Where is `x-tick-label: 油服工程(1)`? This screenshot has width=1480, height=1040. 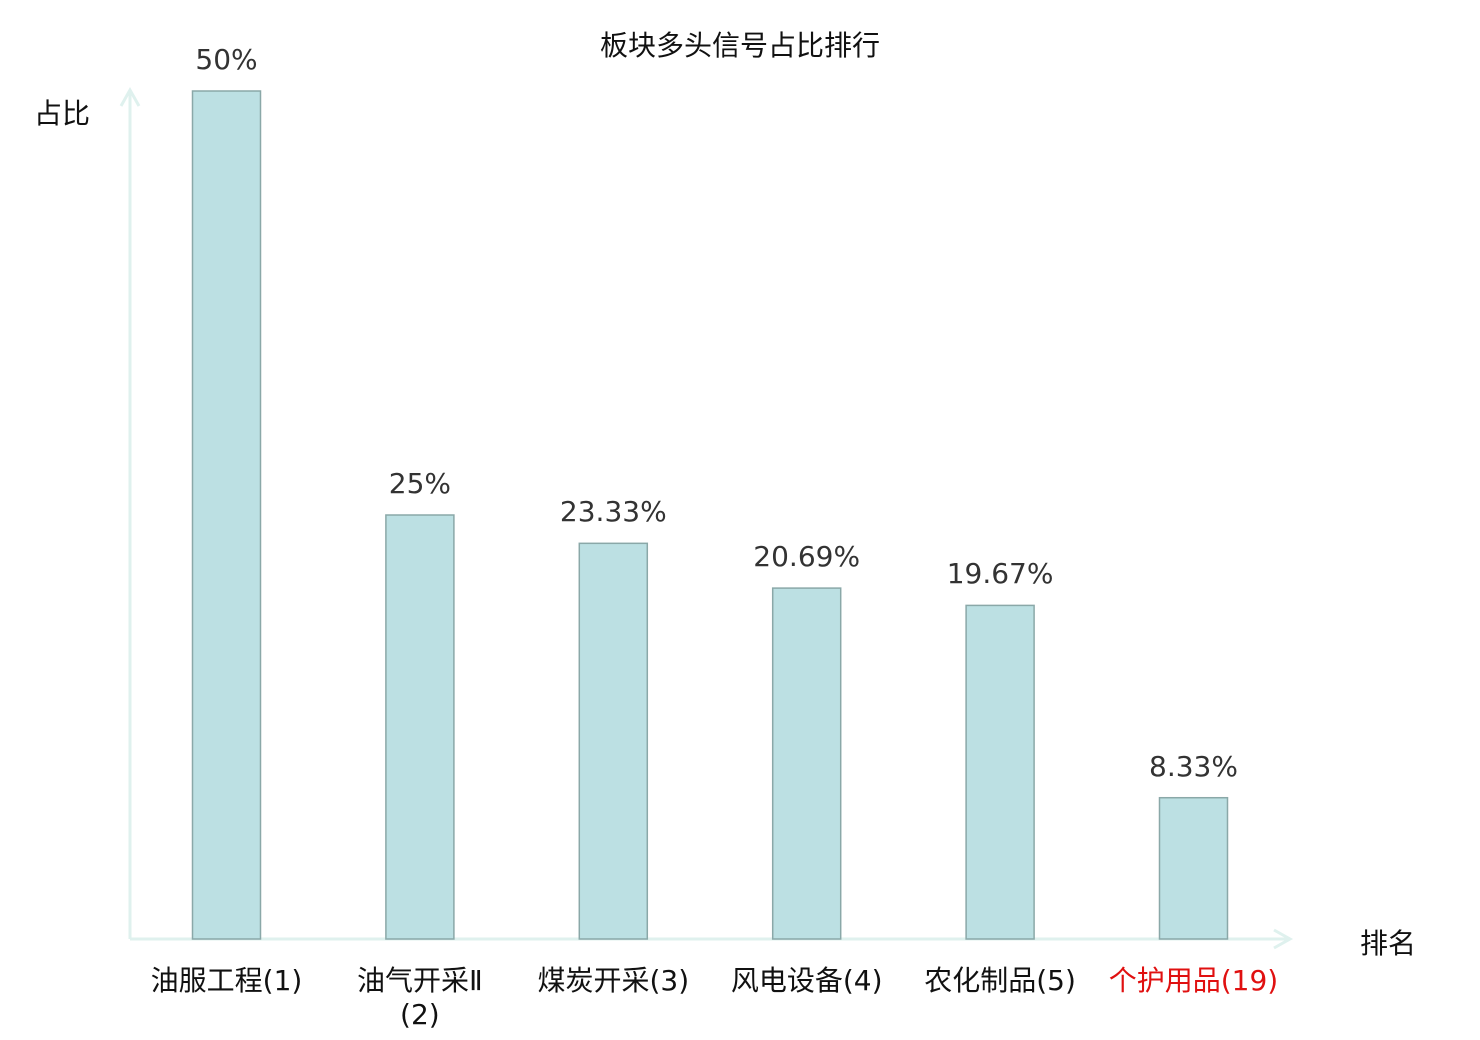 x-tick-label: 油服工程(1) is located at coordinates (226, 980).